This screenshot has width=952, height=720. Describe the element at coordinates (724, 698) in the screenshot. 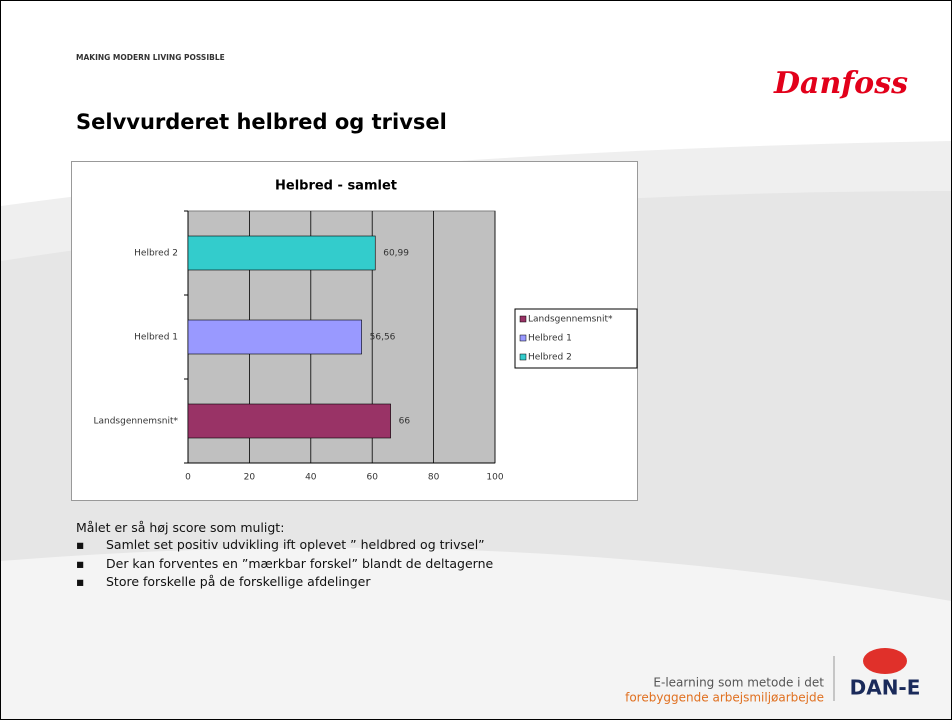

I see `footer-text: forebyggende arbejsmiljøarbejde` at that location.